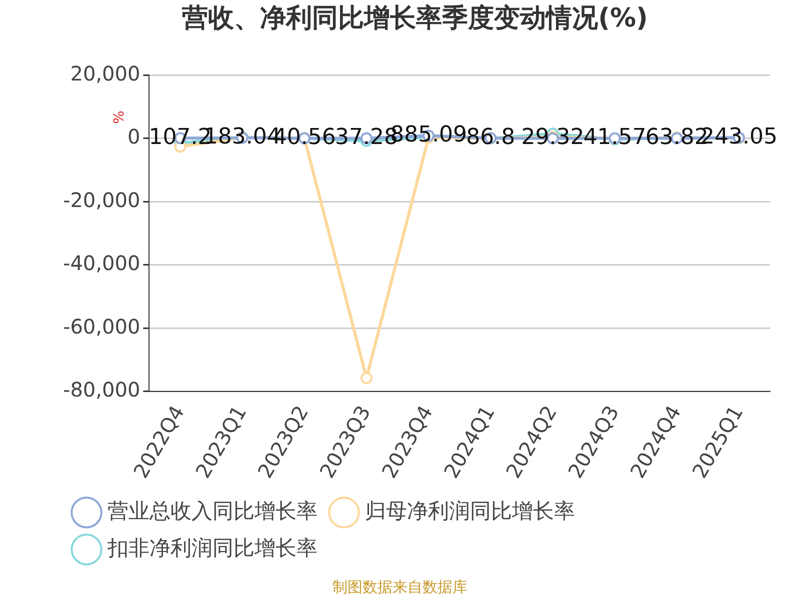  What do you see at coordinates (213, 510) in the screenshot?
I see `legend-label: 营业总收入同比增长率` at bounding box center [213, 510].